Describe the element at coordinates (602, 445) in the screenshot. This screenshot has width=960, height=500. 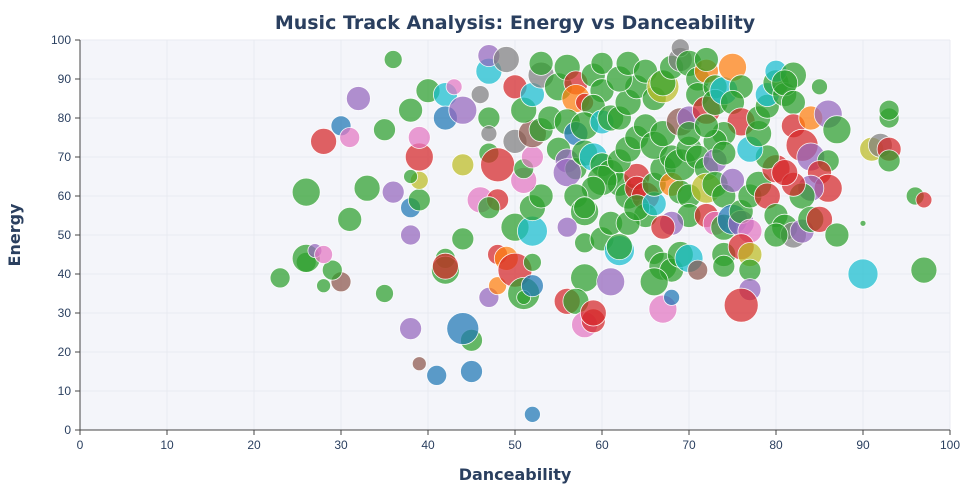
I see `x-tick-label: 60` at that location.